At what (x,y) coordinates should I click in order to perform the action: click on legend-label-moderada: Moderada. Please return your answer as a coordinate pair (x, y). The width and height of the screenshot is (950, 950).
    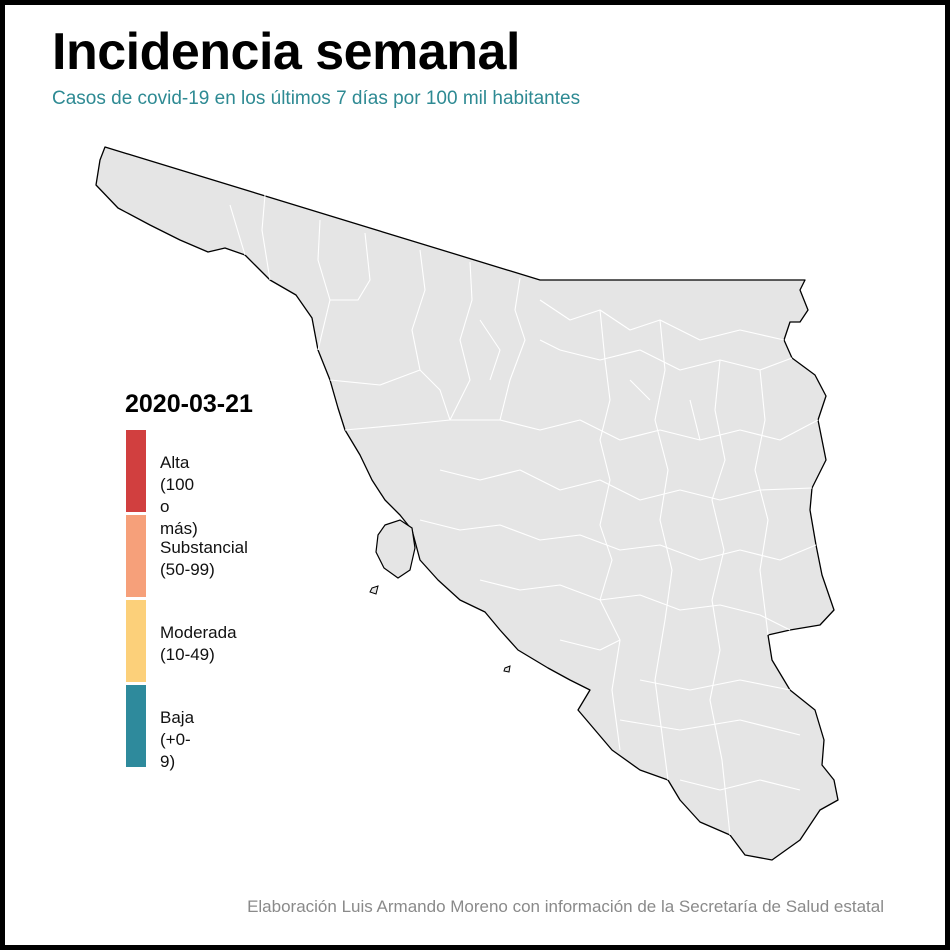
    Looking at the image, I should click on (198, 632).